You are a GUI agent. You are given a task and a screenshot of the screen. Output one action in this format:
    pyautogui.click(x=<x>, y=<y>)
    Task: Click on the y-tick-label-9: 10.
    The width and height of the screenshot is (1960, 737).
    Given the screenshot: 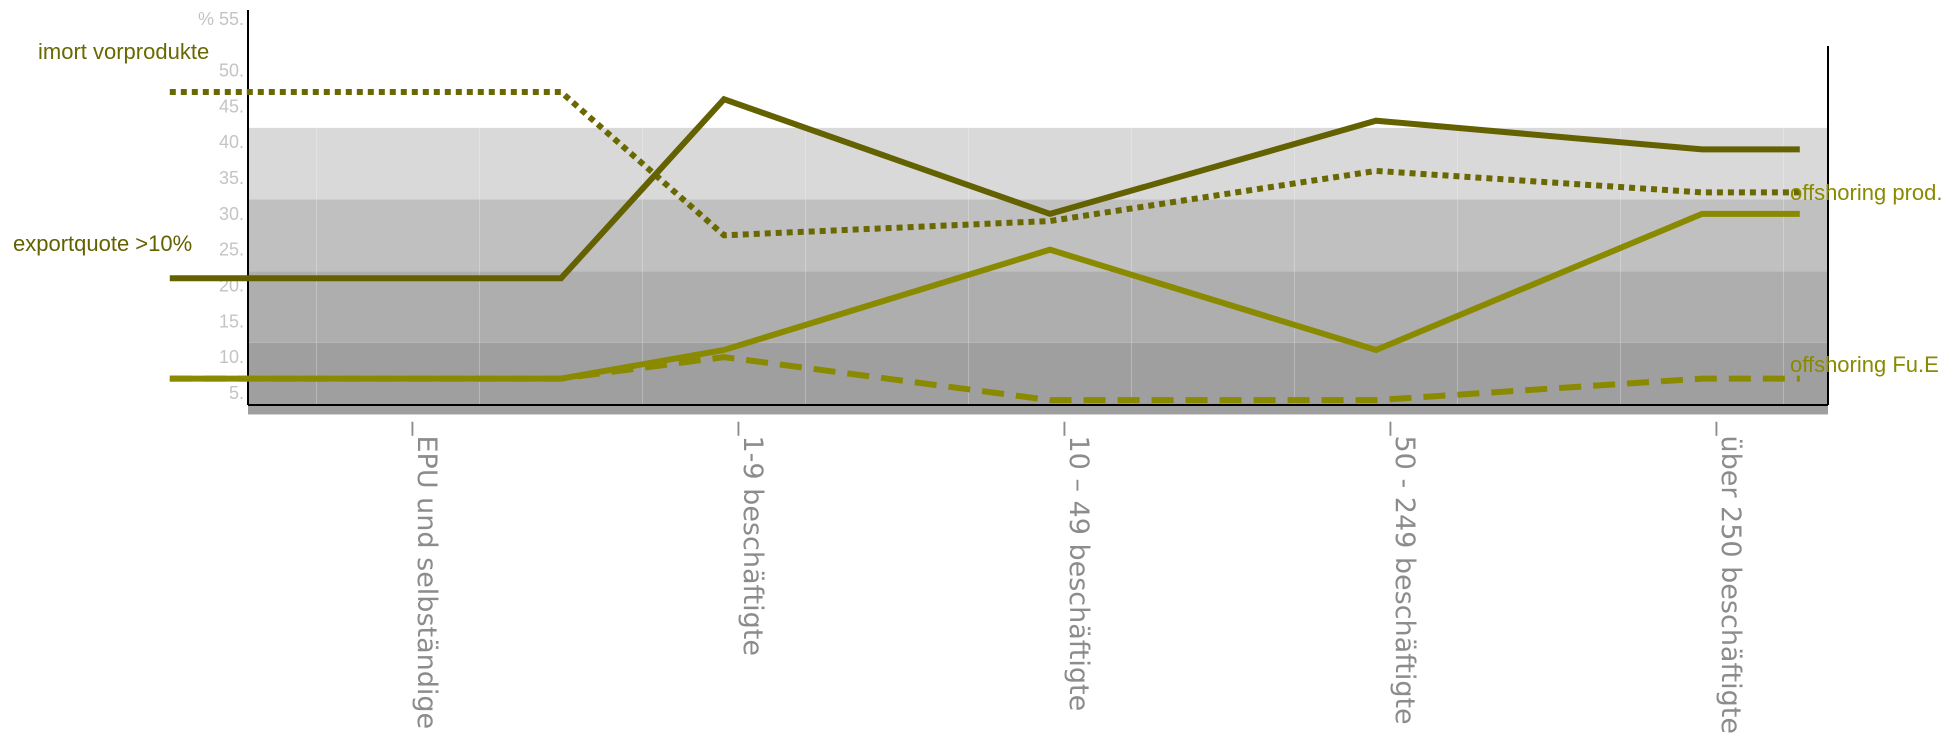 What is the action you would take?
    pyautogui.click(x=231, y=357)
    